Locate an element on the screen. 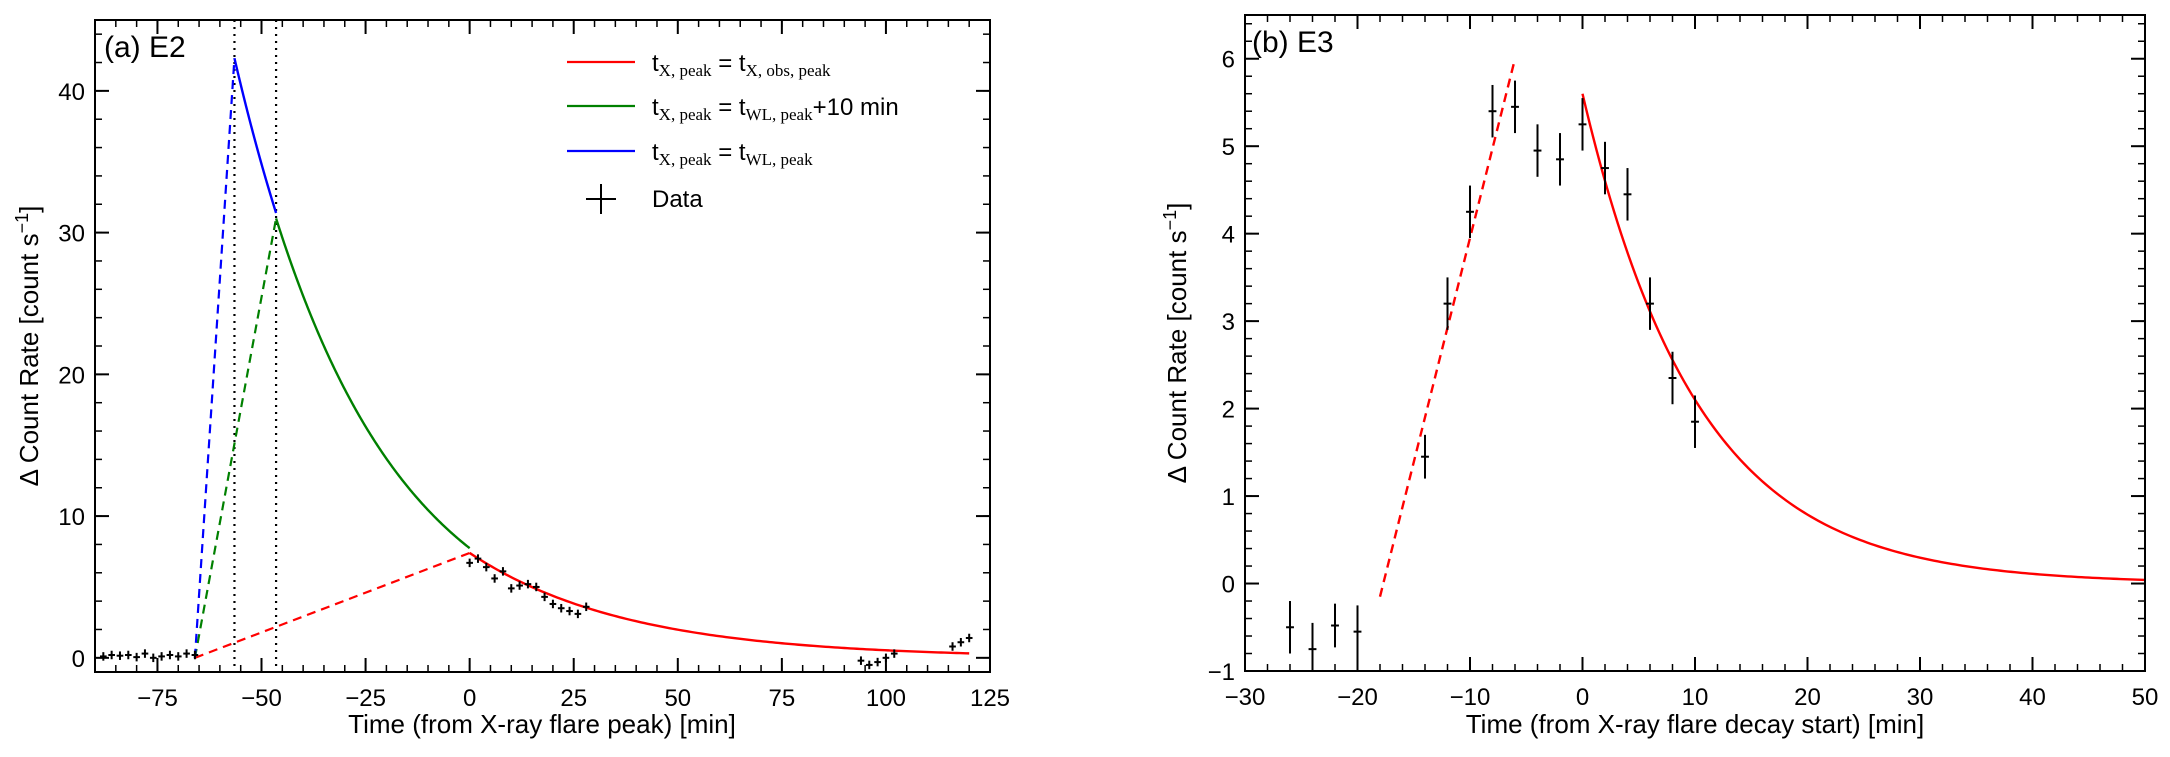 This screenshot has width=2170, height=757. panel-b-ylabel-main: Δ Count Rate [count s is located at coordinates (1177, 356).